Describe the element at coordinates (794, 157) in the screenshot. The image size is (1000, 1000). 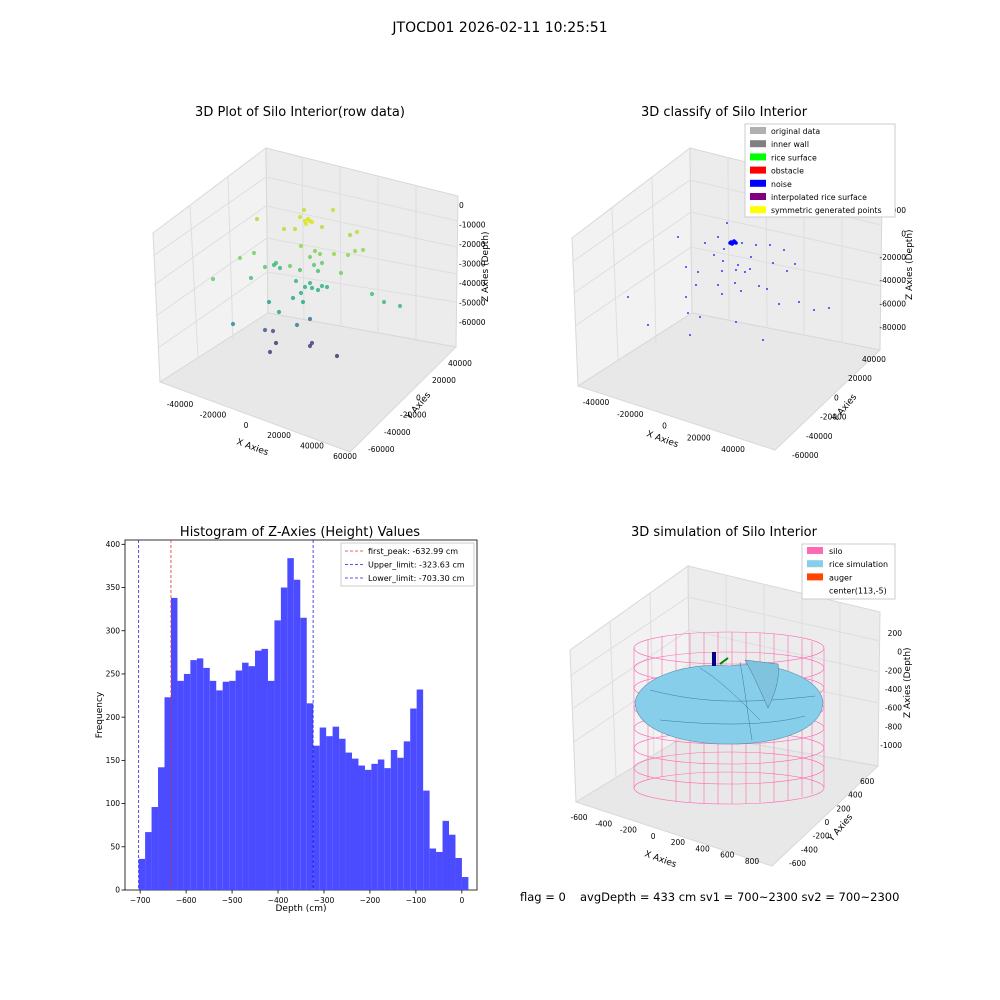
I see `legend-label: rice surface` at that location.